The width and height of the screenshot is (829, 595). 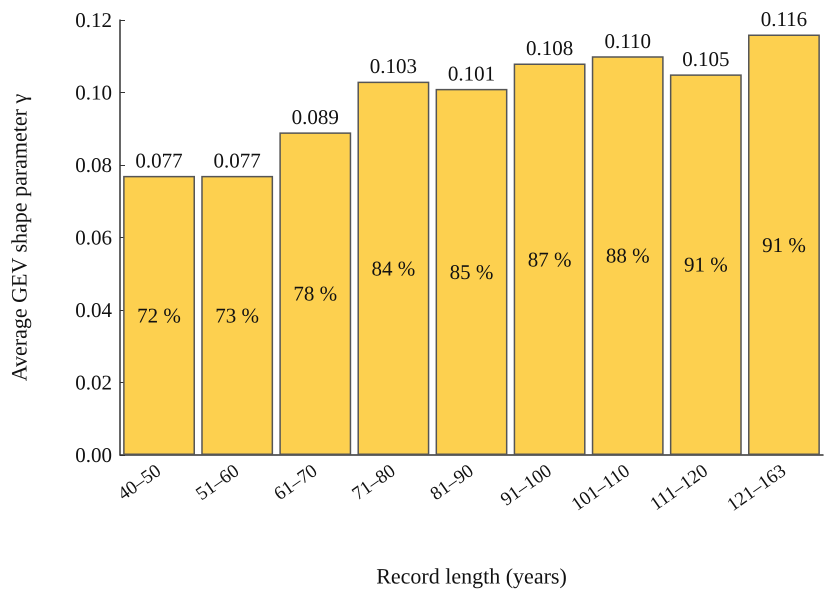 I want to click on annotation: 87 %, so click(x=550, y=259).